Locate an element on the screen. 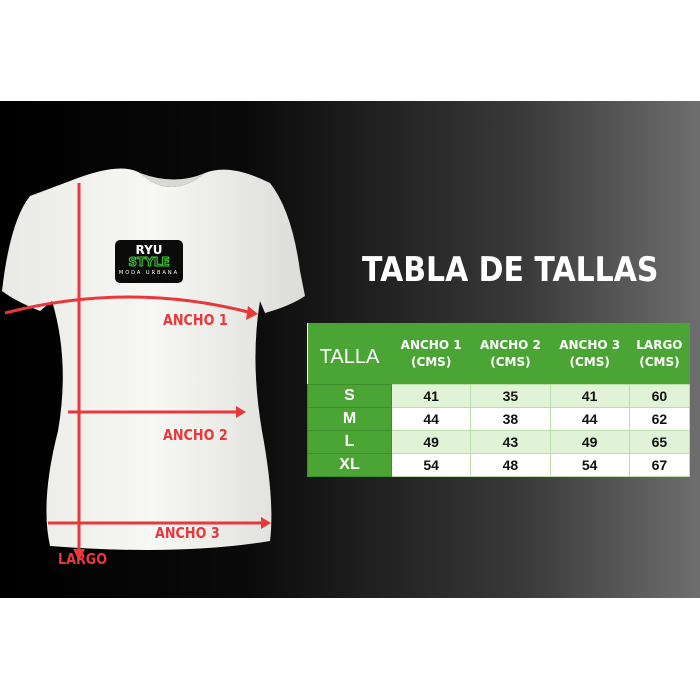 The height and width of the screenshot is (700, 700). value-cell: 62 is located at coordinates (659, 419).